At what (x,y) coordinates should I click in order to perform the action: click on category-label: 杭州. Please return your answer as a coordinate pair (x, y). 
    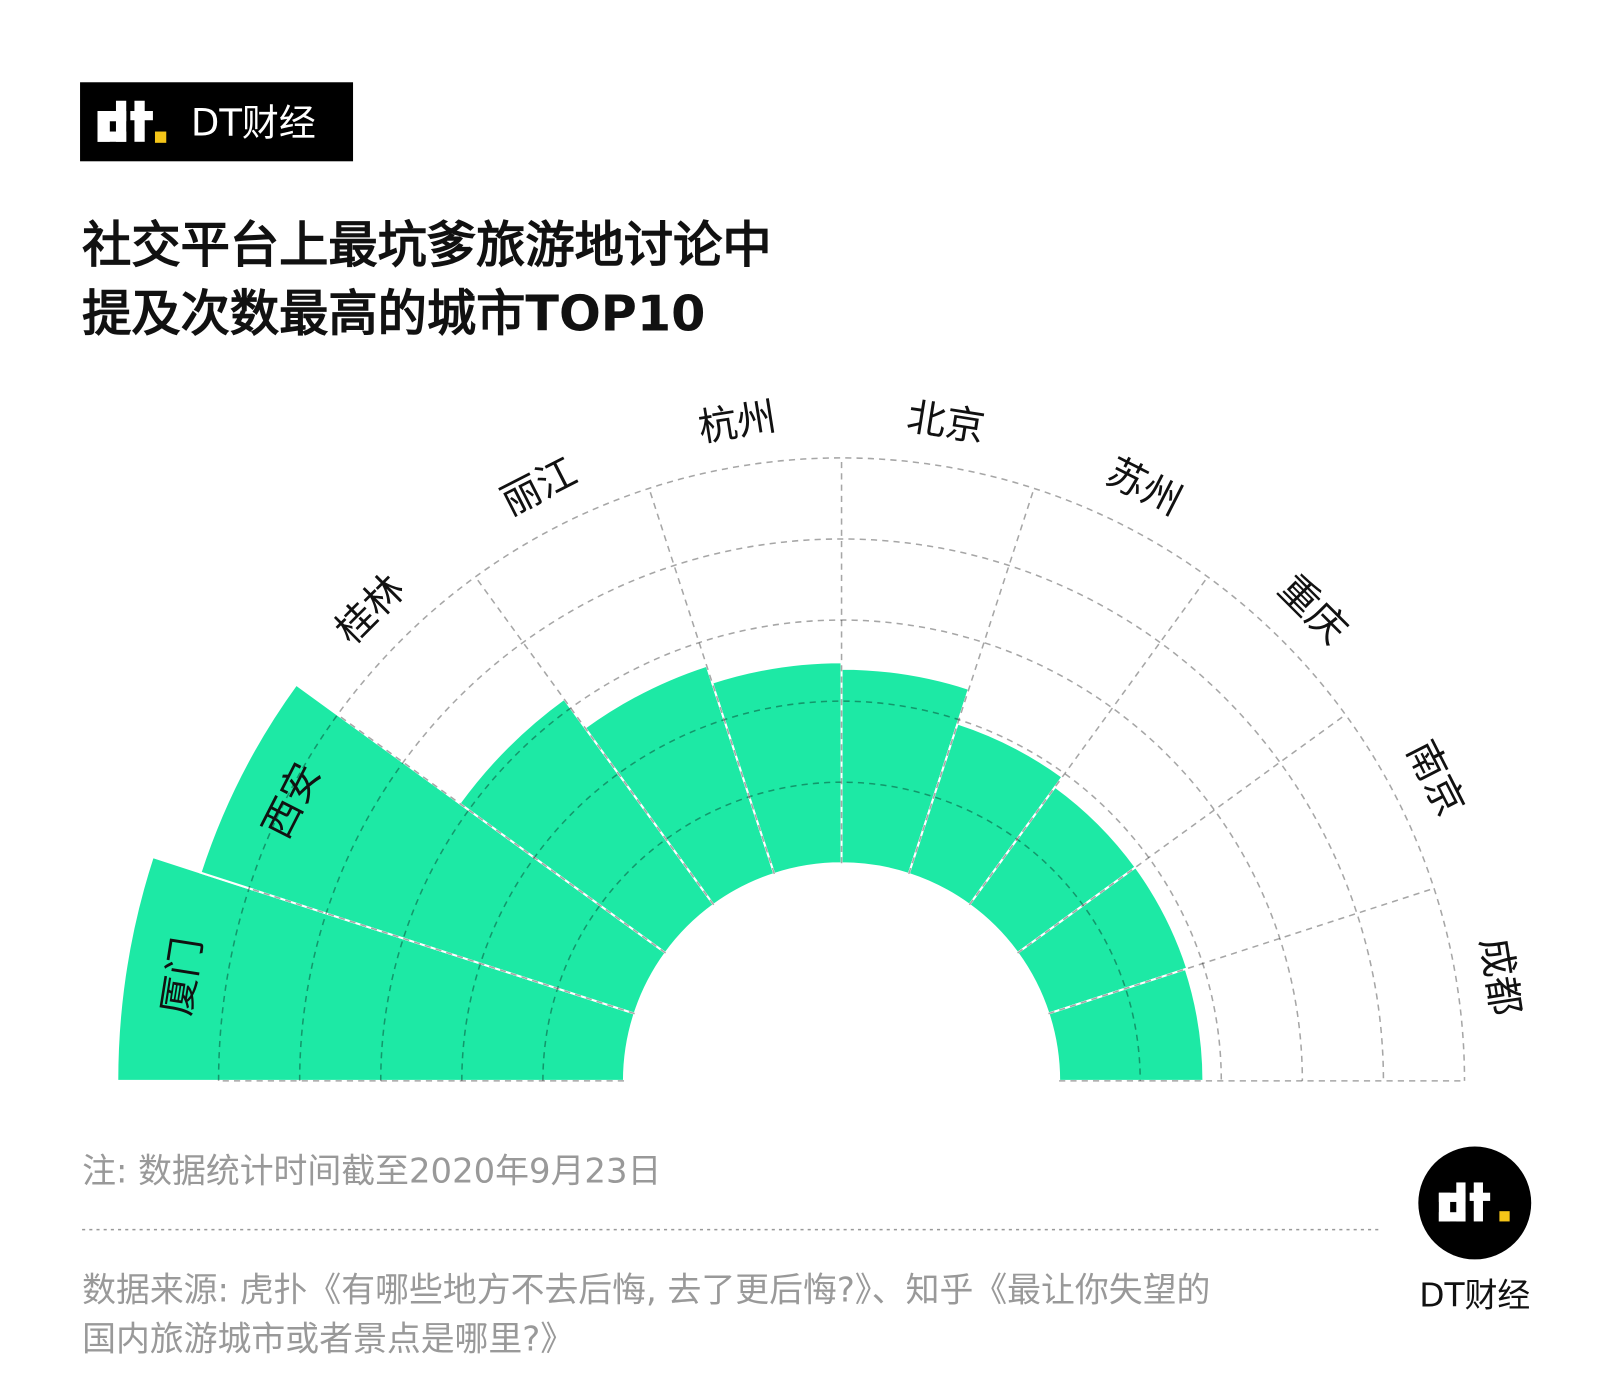
    Looking at the image, I should click on (737, 423).